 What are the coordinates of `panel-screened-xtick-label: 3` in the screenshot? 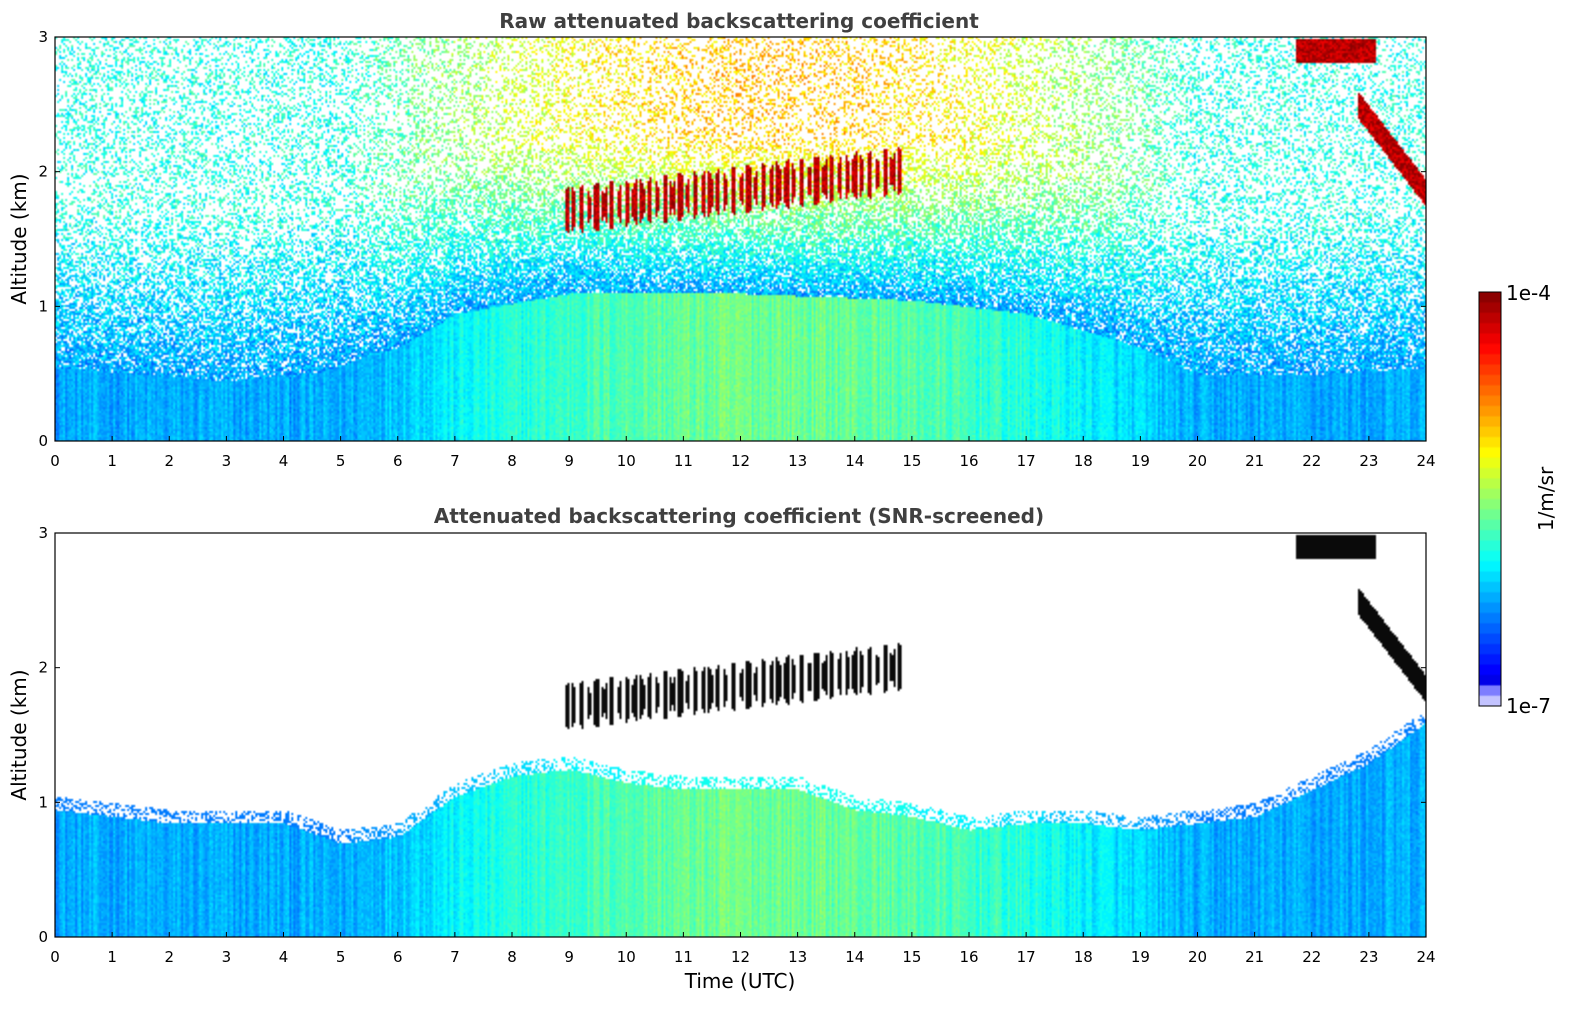 It's located at (227, 957).